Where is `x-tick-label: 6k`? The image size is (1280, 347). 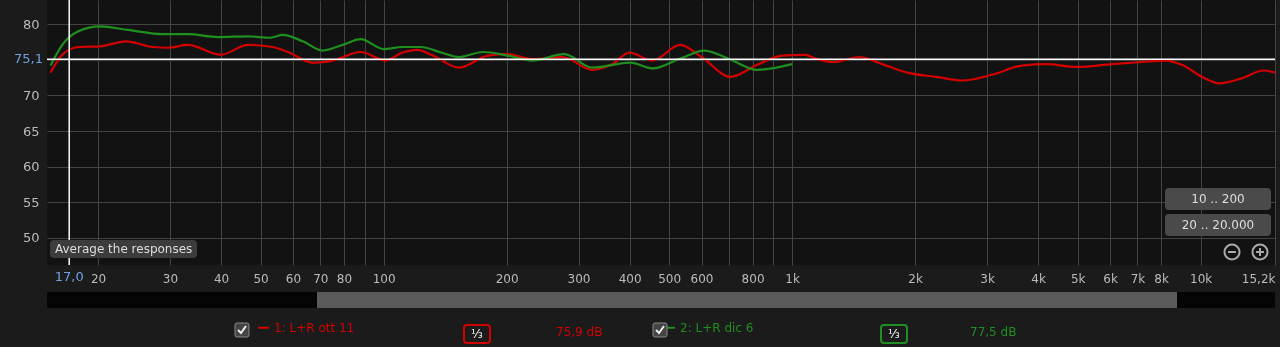 x-tick-label: 6k is located at coordinates (1110, 278).